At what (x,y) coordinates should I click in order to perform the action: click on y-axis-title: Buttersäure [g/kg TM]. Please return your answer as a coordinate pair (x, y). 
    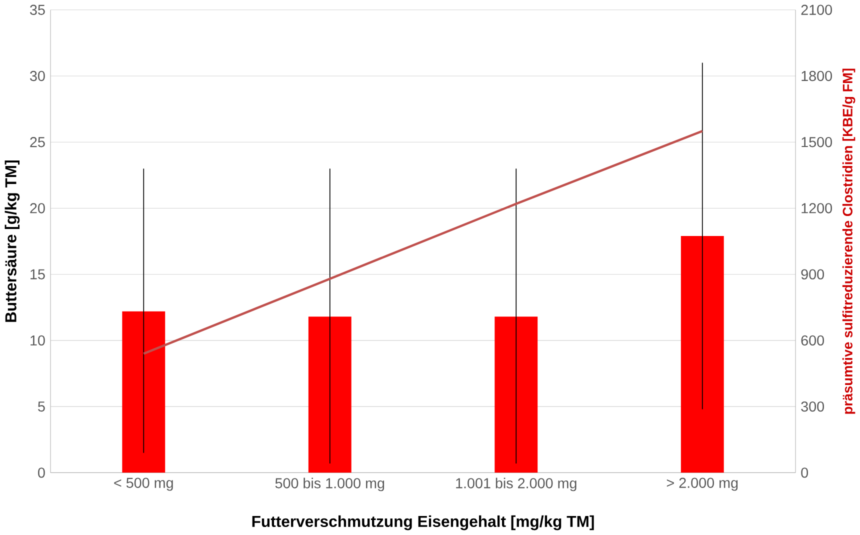
    Looking at the image, I should click on (12, 241).